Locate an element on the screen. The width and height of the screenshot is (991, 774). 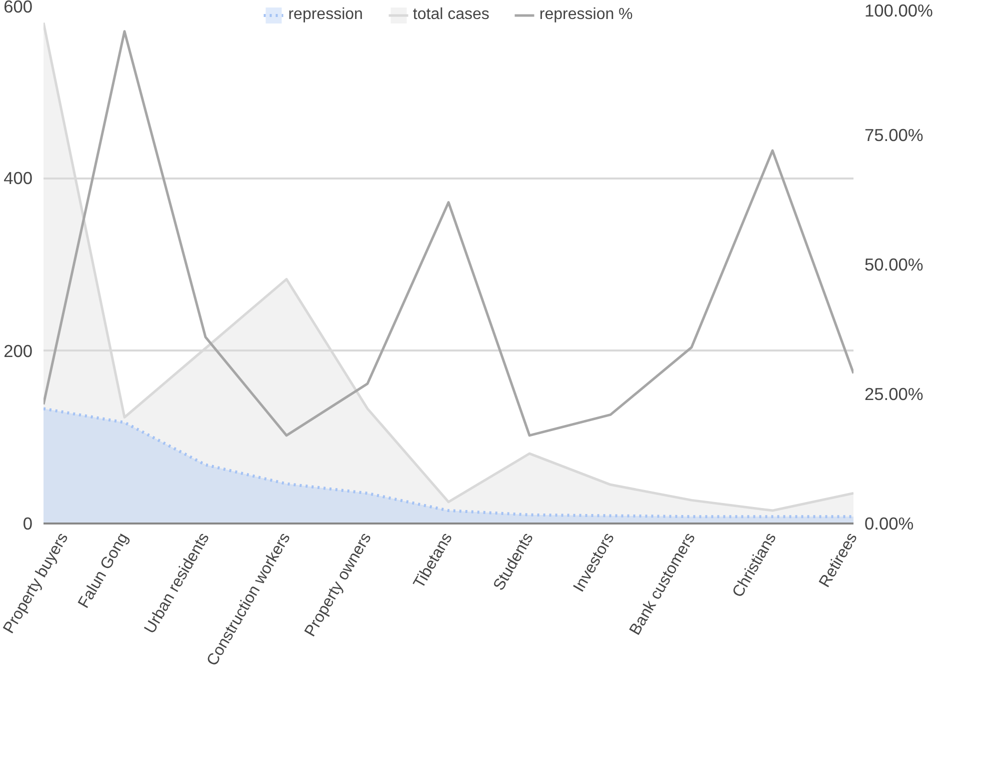
y-tick-label: 0 is located at coordinates (27, 524).